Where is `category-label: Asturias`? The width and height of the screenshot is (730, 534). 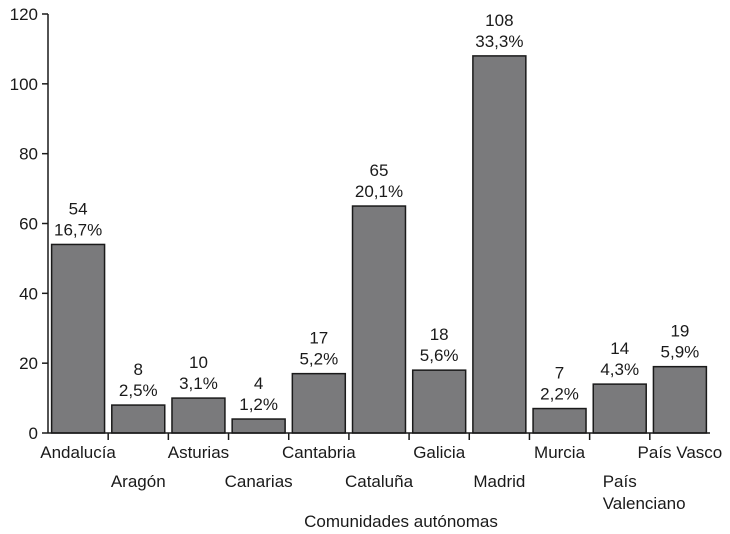 category-label: Asturias is located at coordinates (198, 452).